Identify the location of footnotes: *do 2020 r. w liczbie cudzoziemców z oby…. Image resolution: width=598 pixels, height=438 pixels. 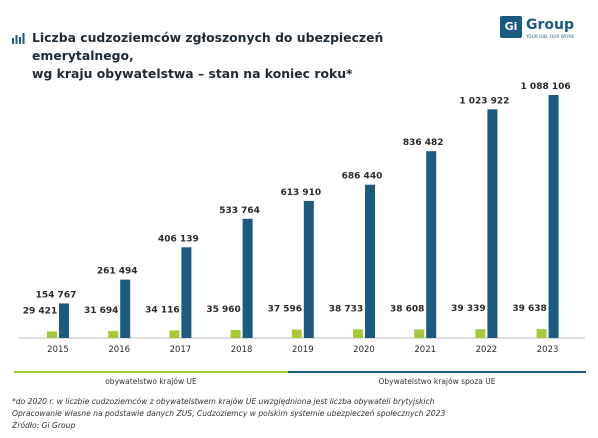
(302, 414).